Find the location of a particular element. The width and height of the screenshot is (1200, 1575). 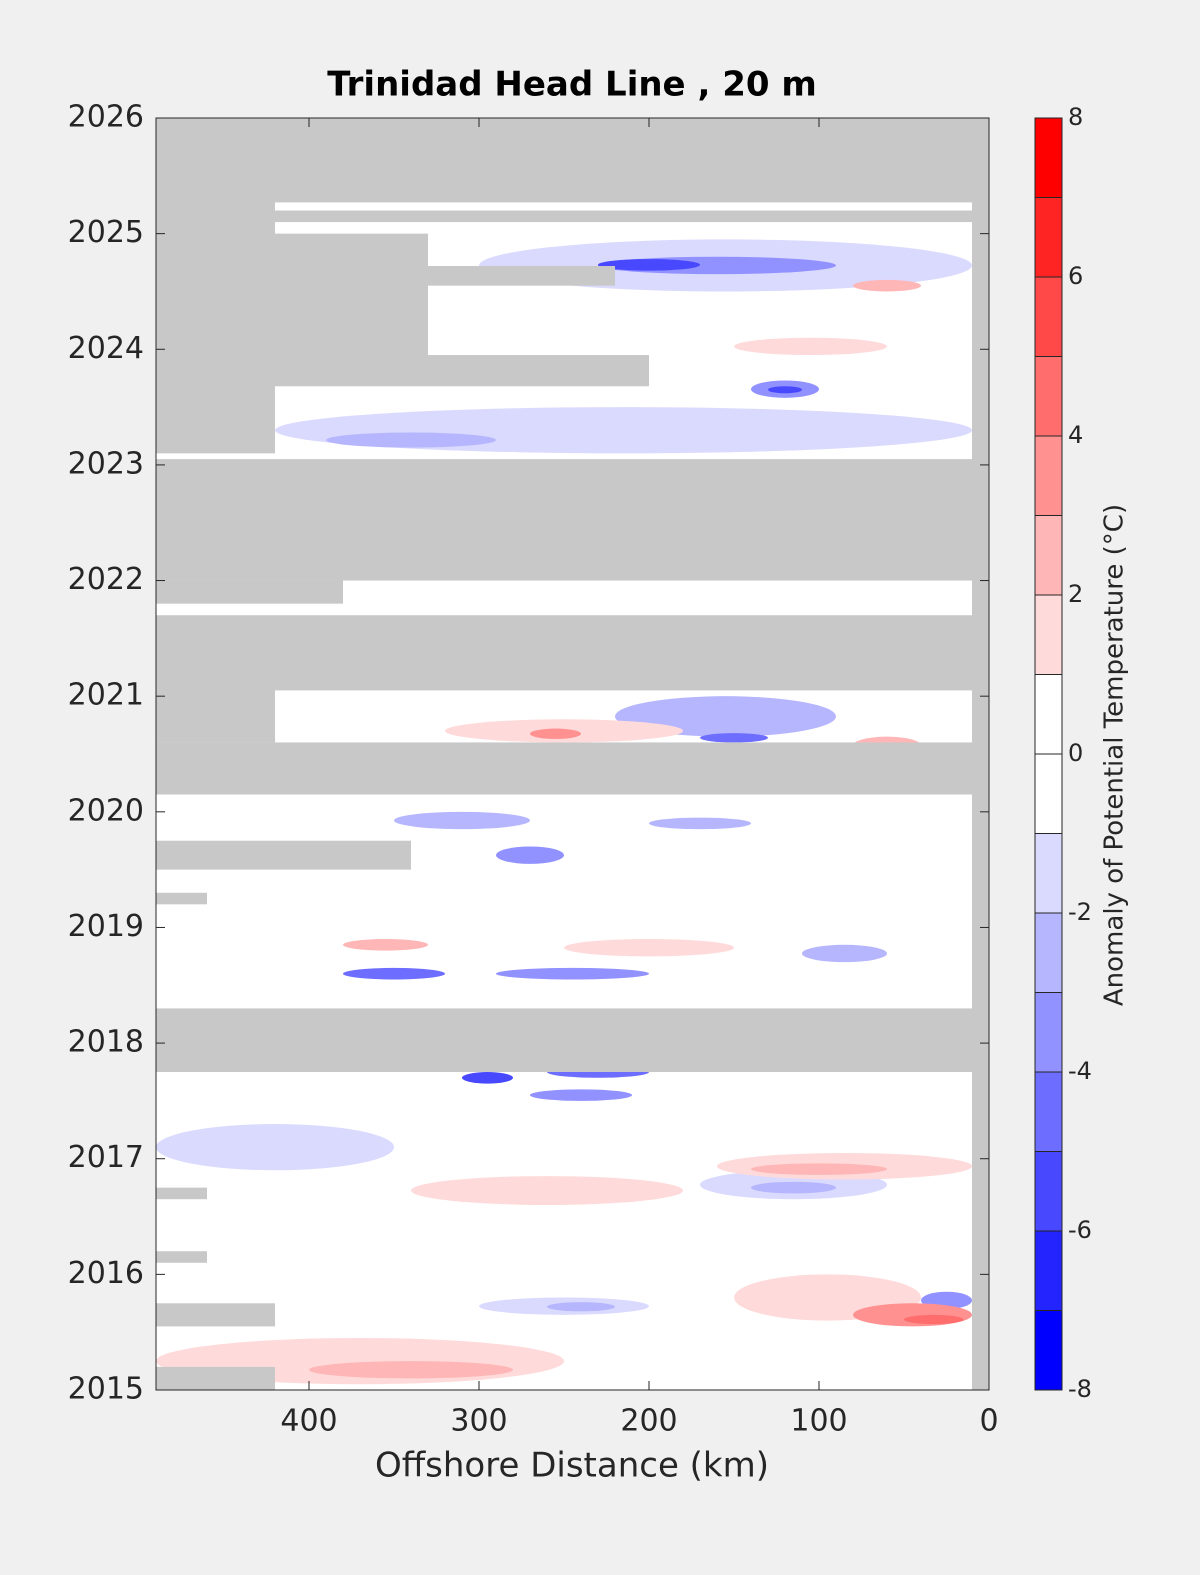

chart-title: Trinidad Head Line , 20 m is located at coordinates (572, 85).